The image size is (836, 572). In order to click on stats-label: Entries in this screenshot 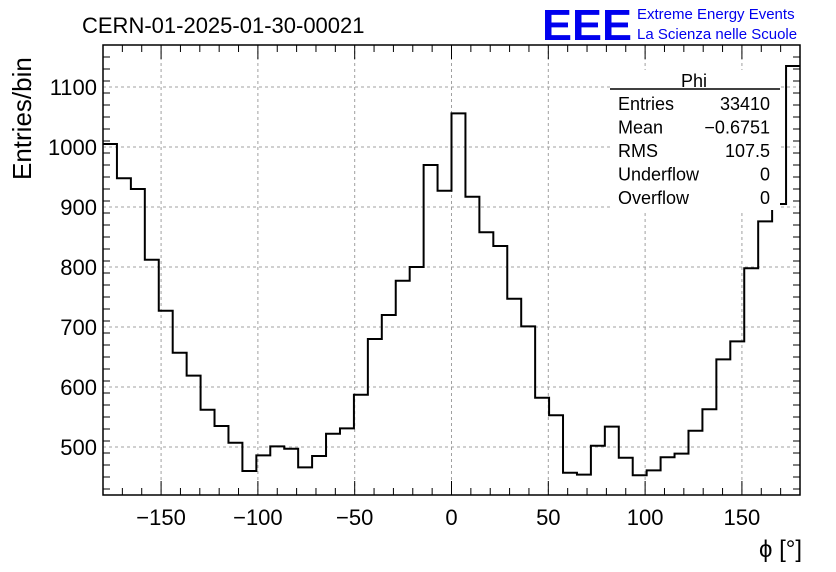, I will do `click(646, 104)`.